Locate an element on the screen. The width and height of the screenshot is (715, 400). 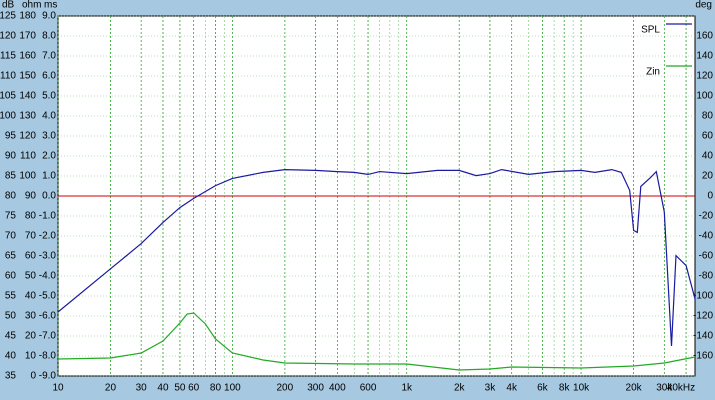
y-axis-label: dB is located at coordinates (8, 5).